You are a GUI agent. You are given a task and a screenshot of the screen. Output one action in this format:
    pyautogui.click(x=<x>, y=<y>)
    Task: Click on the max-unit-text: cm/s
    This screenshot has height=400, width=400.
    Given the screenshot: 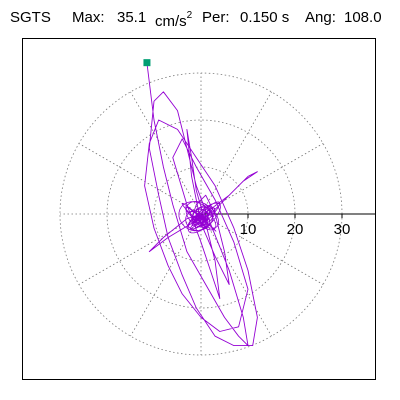 What is the action you would take?
    pyautogui.click(x=171, y=21)
    